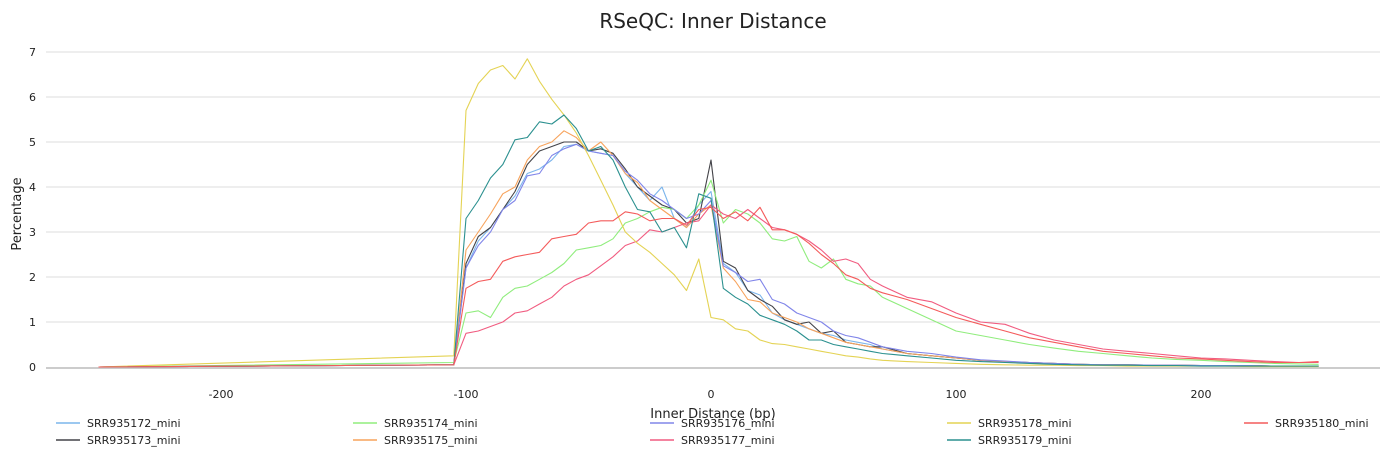 The image size is (1389, 460). Describe the element at coordinates (712, 414) in the screenshot. I see `x-axis-label: Inner Distance (bp)` at that location.